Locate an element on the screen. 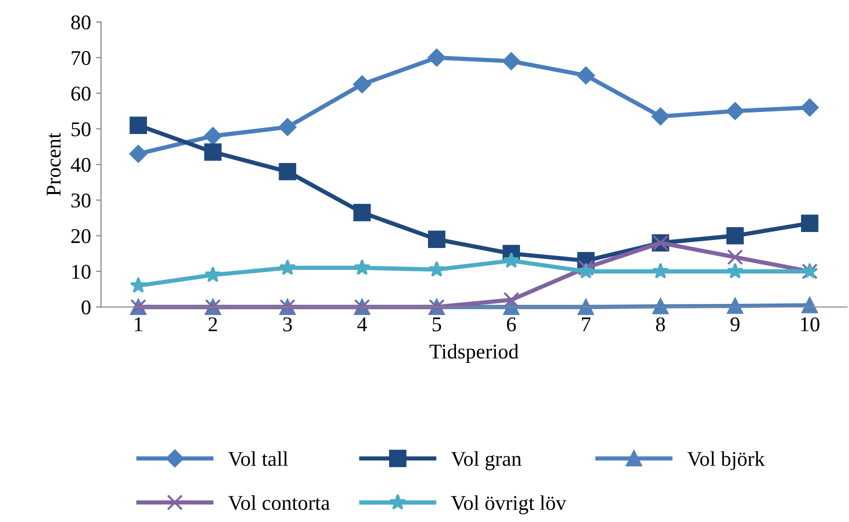 The image size is (849, 522). x-tick-label: 5 is located at coordinates (437, 325).